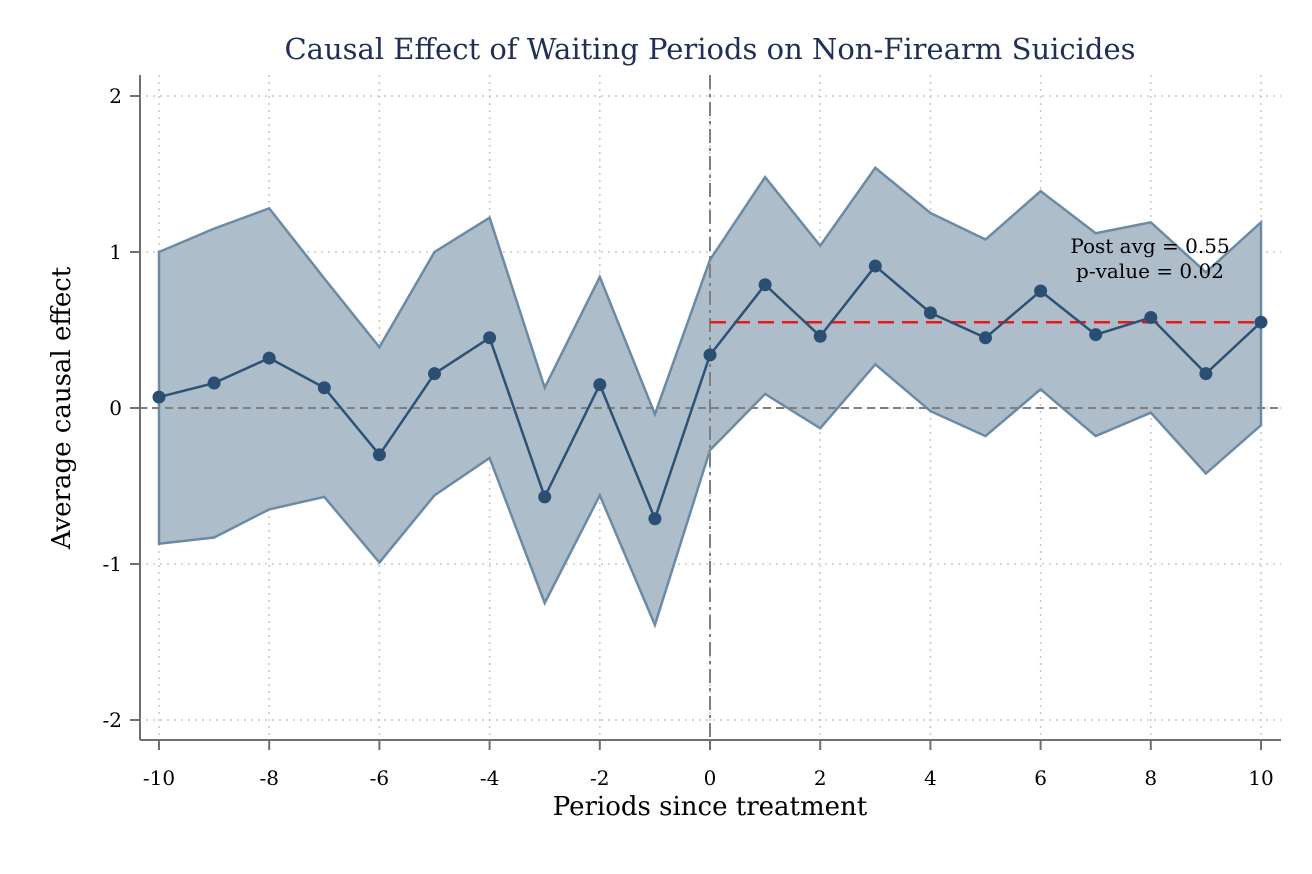 The width and height of the screenshot is (1312, 874). I want to click on annotation-post-avg: Post avg = 0.55, so click(1149, 246).